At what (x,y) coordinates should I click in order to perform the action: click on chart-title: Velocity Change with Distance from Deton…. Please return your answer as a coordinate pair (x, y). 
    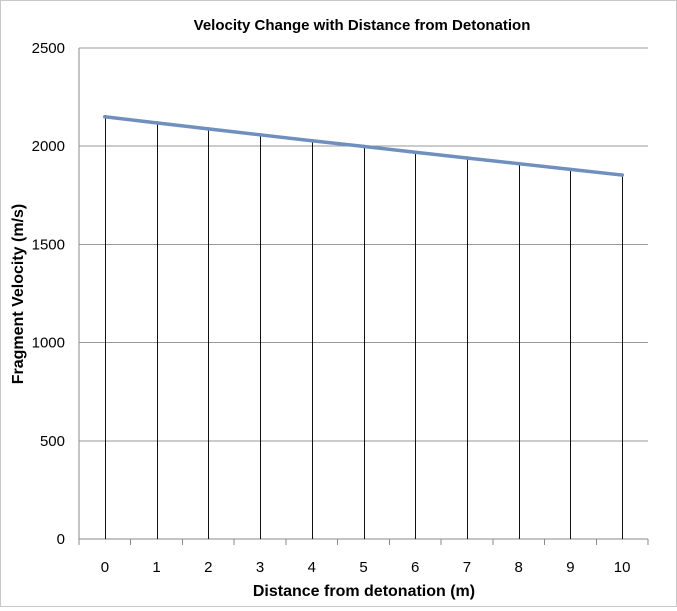
    Looking at the image, I should click on (362, 25).